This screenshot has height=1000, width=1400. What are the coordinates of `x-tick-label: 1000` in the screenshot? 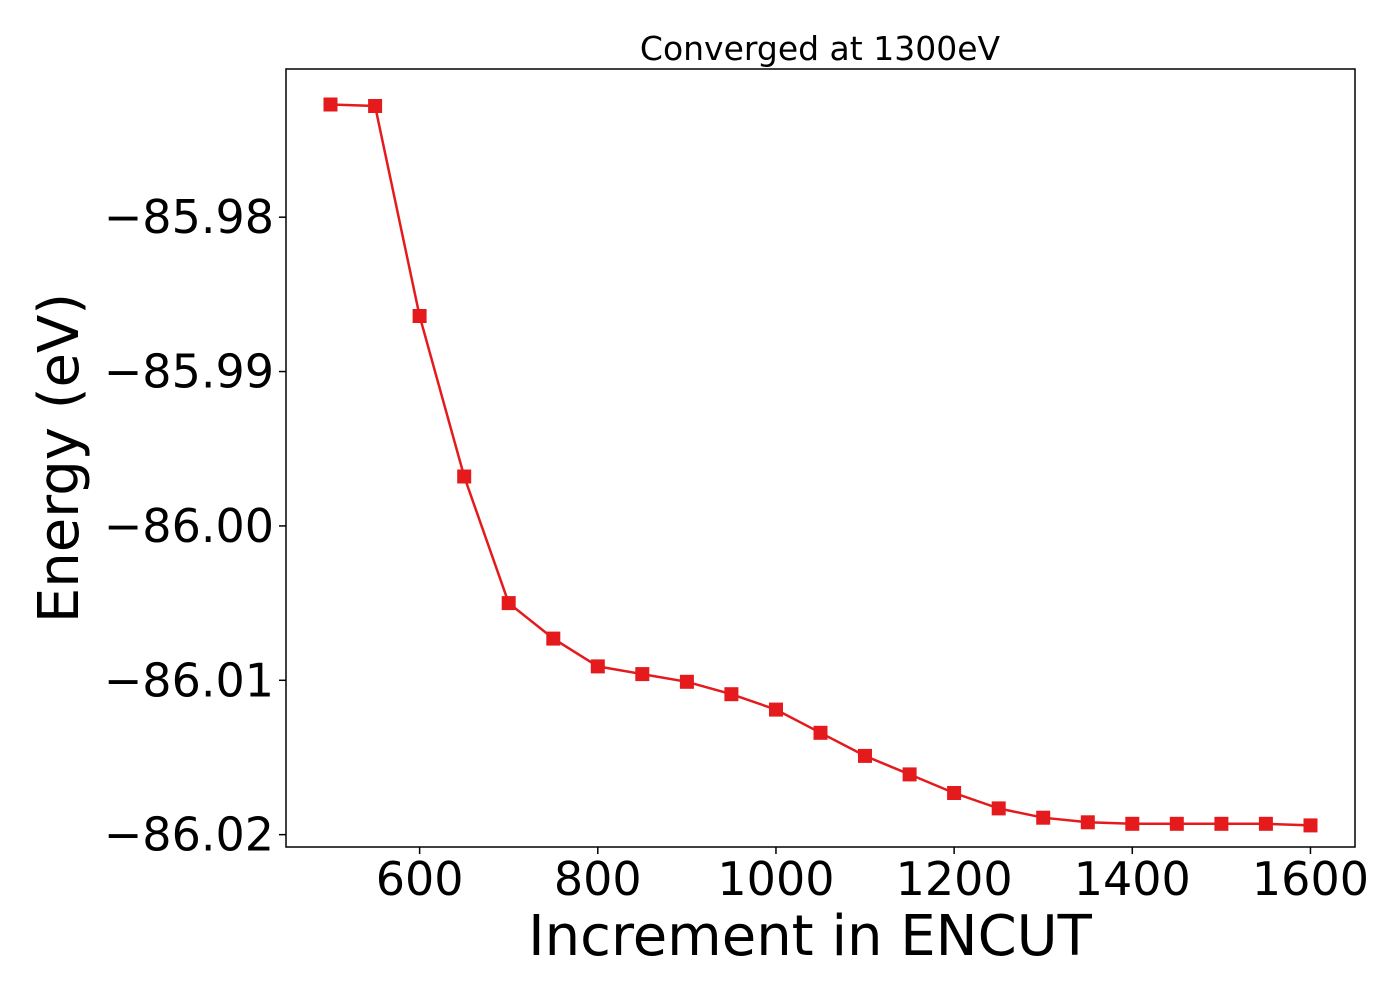 It's located at (775, 879).